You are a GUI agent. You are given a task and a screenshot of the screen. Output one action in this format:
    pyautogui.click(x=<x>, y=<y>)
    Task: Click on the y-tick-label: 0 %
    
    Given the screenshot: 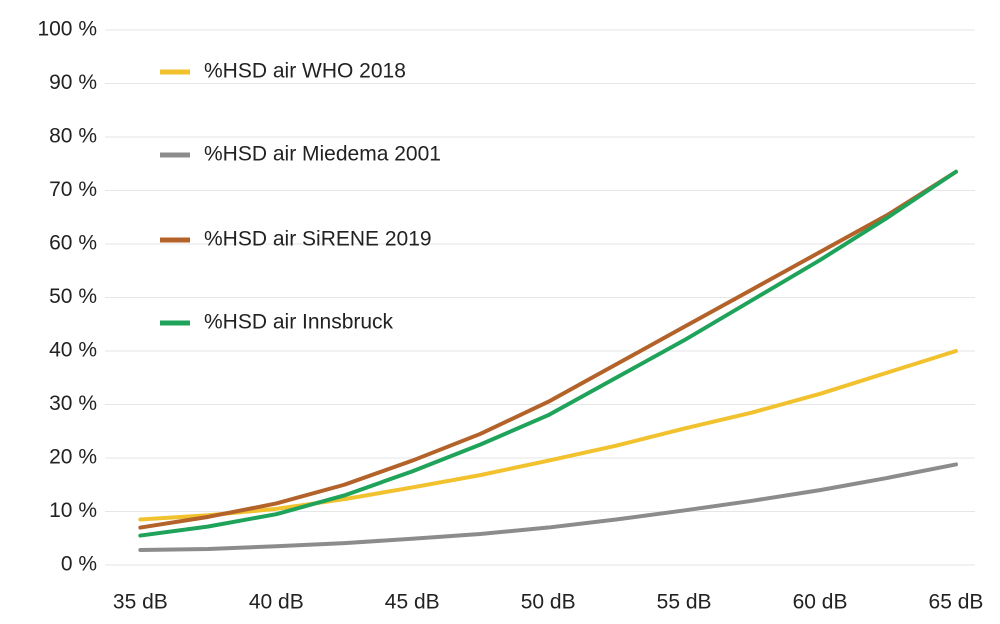 What is the action you would take?
    pyautogui.click(x=79, y=564)
    